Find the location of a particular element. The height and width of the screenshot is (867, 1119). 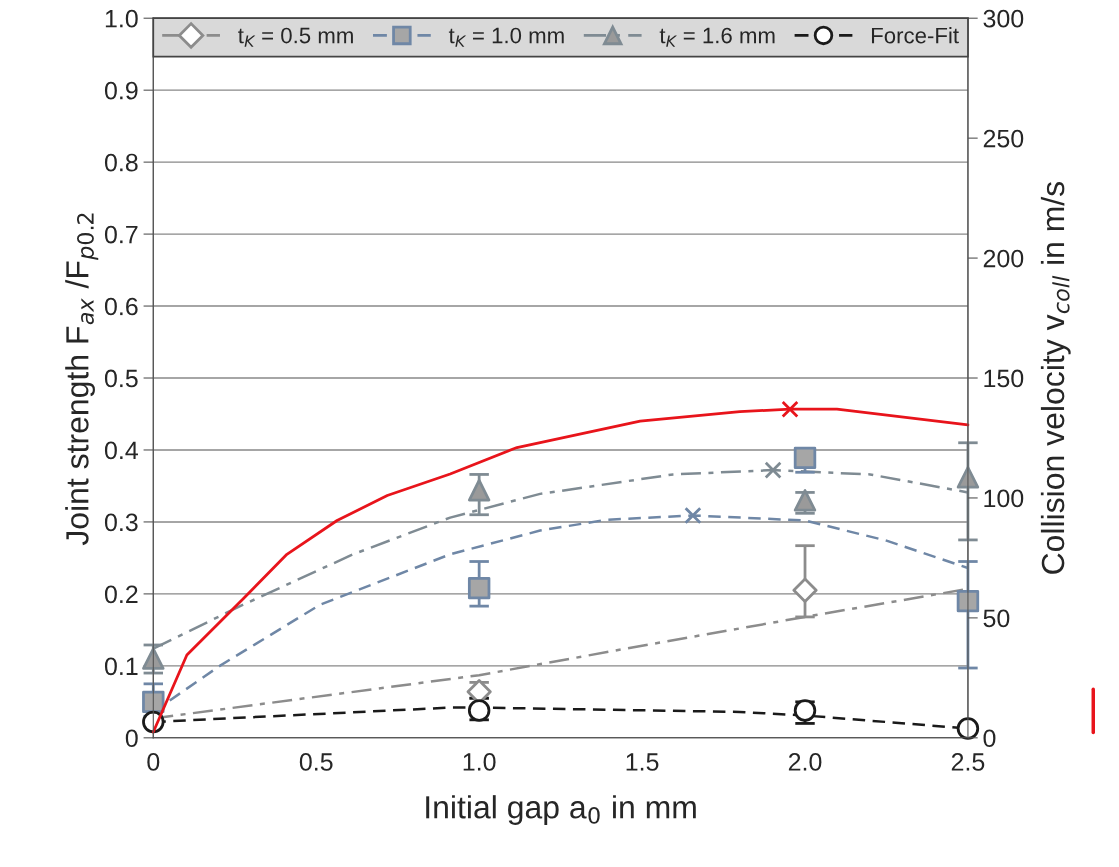

x-tick-label: 2.5 is located at coordinates (968, 762).